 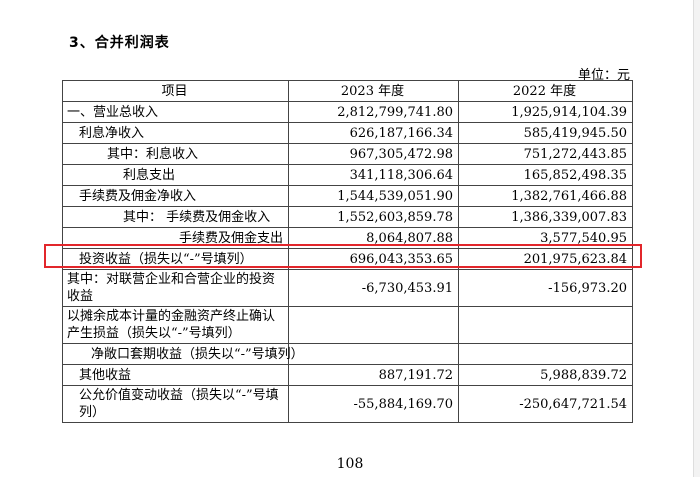 I want to click on value-2023: 696,043,353.65, so click(x=373, y=259).